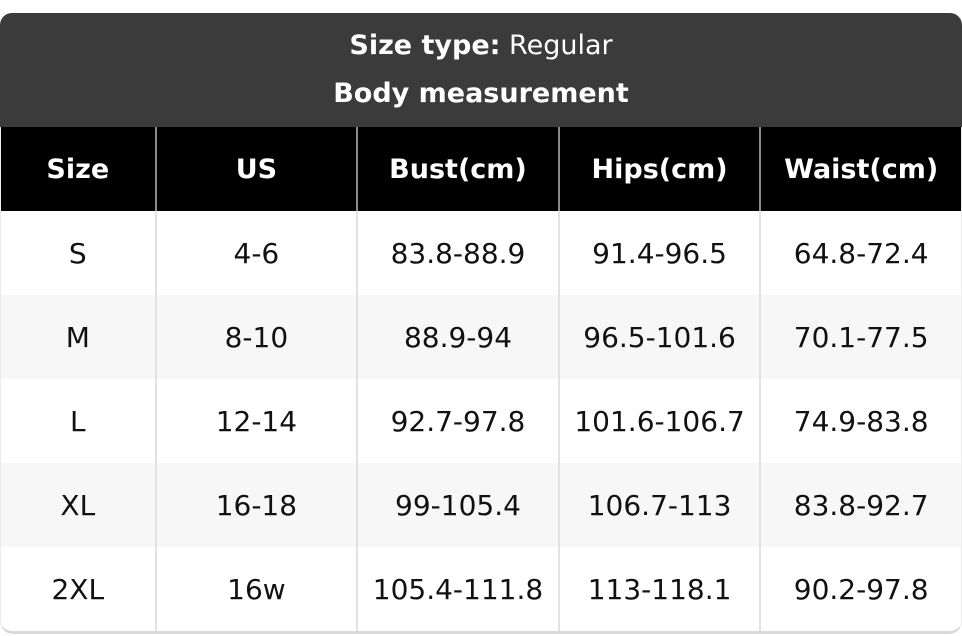  Describe the element at coordinates (255, 169) in the screenshot. I see `column-header-us: US` at that location.